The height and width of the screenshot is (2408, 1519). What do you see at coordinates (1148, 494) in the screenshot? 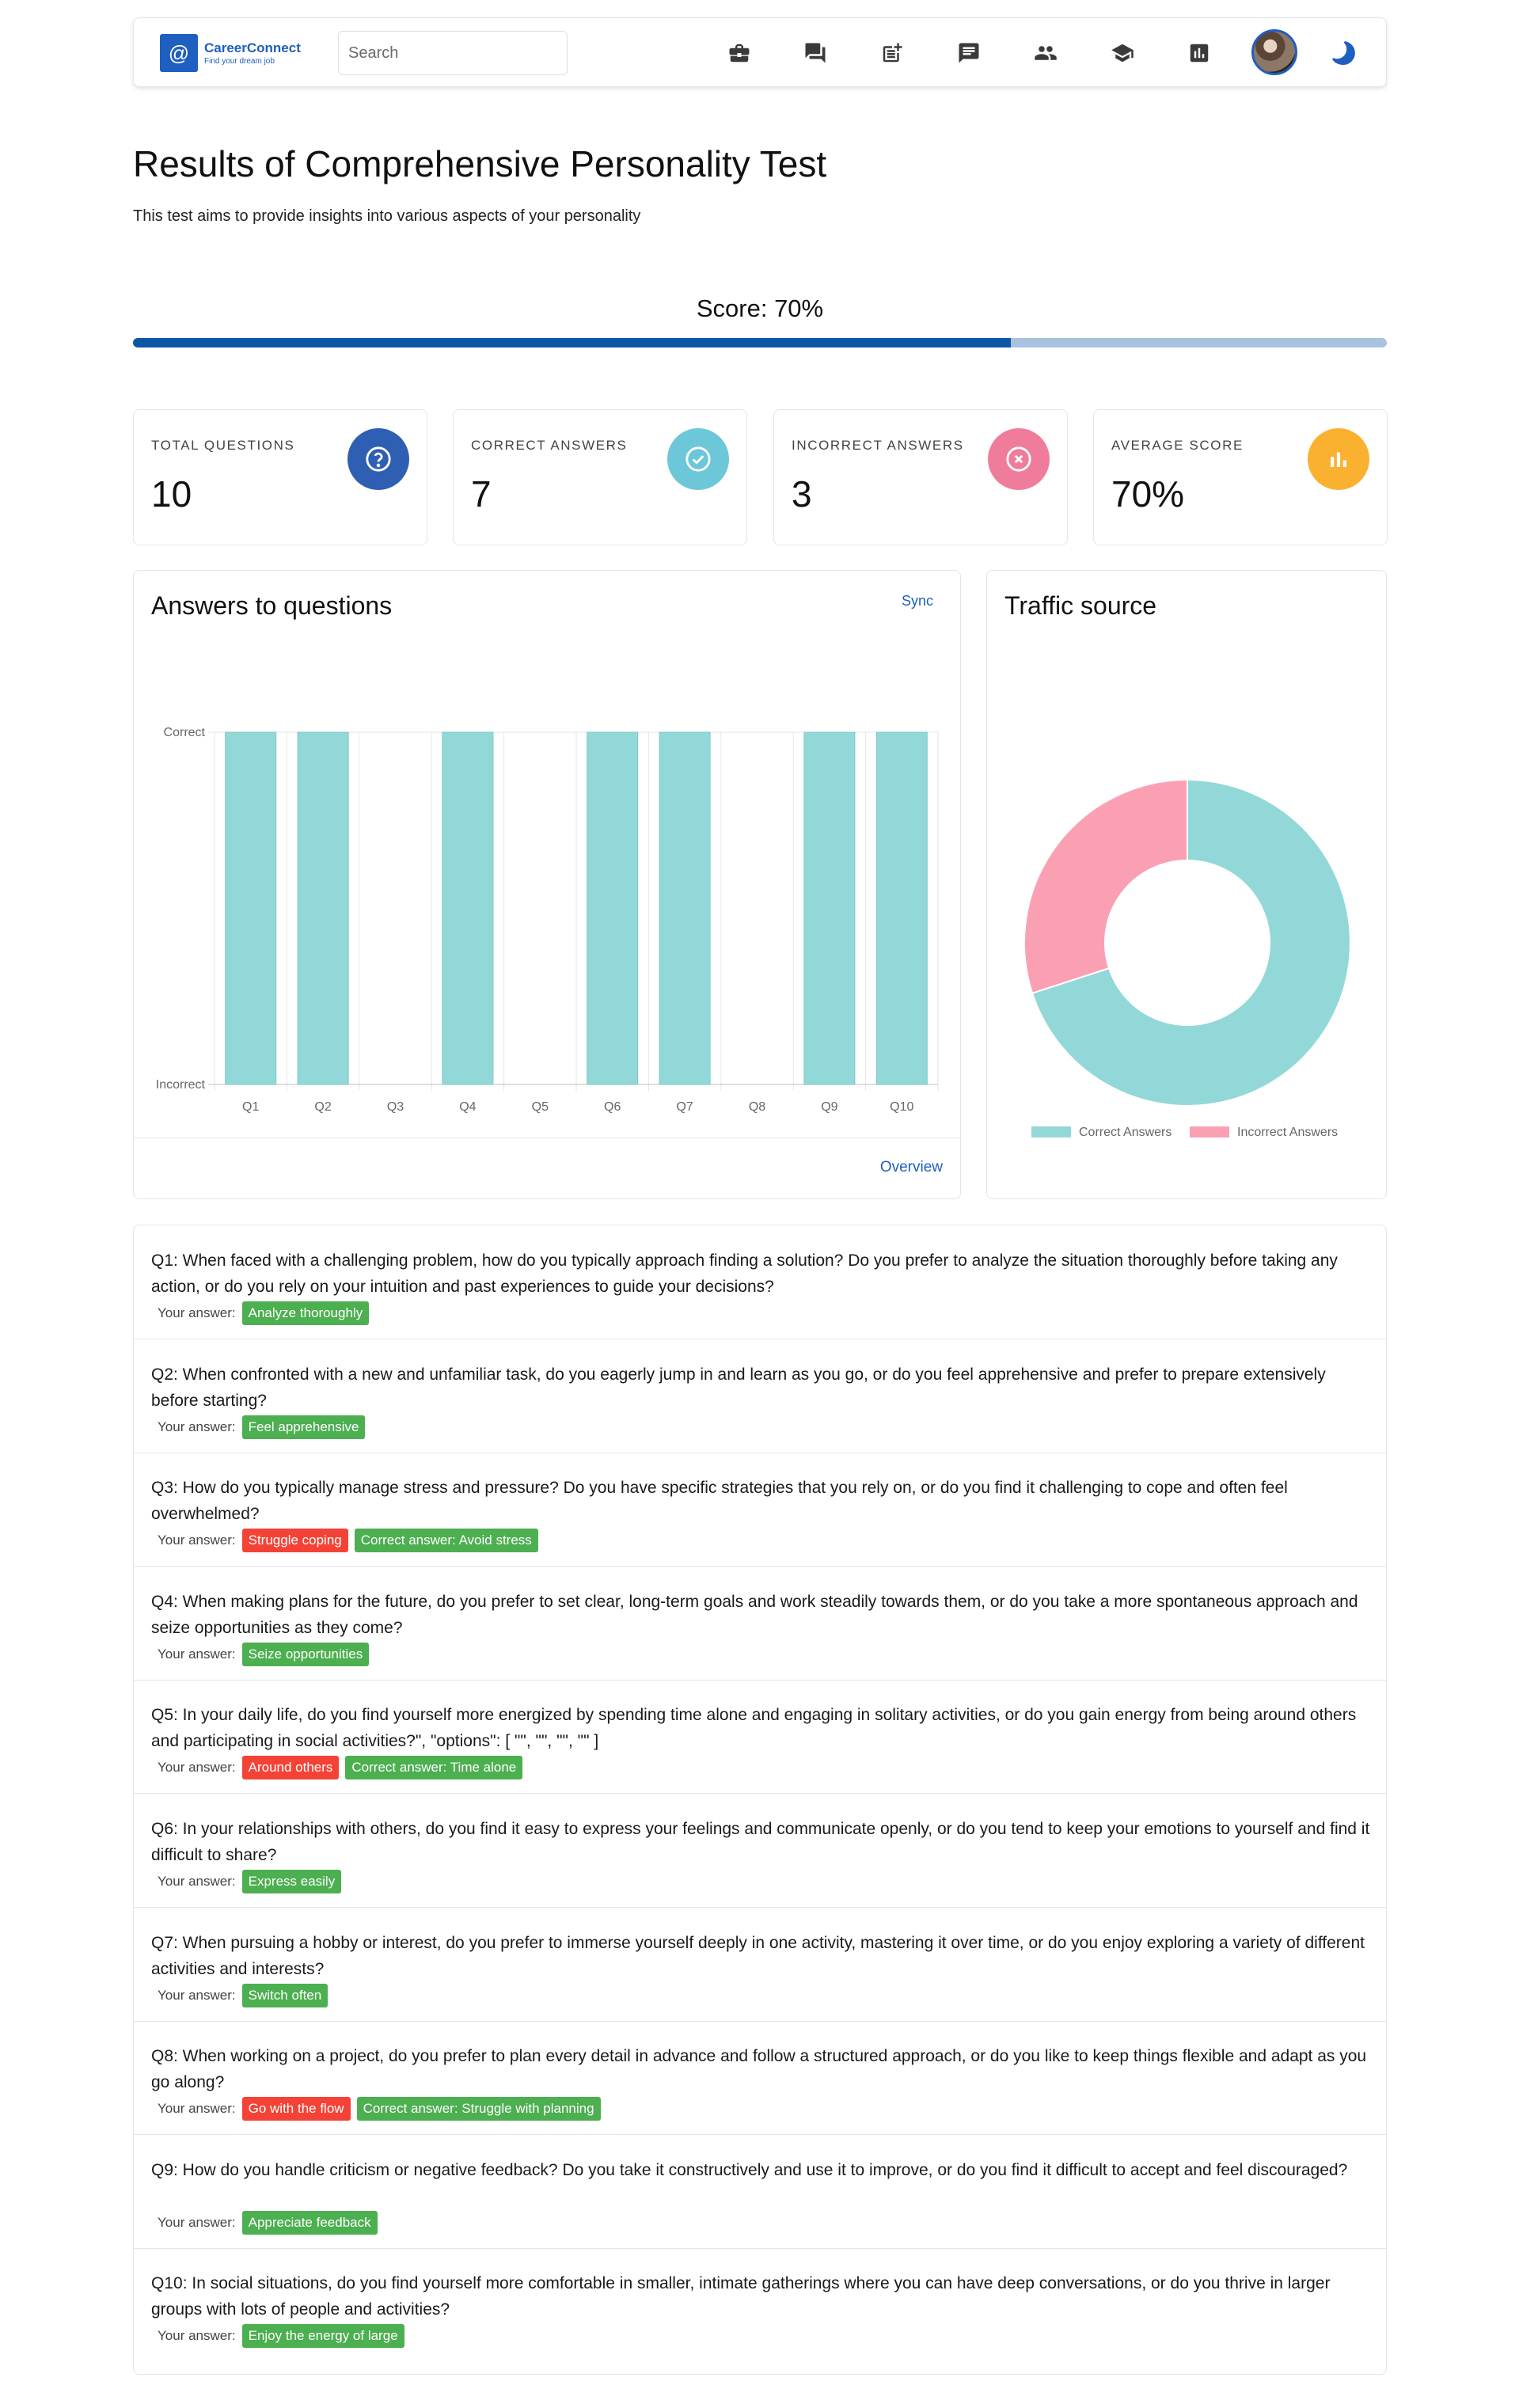
I see `stat-value: 70%` at bounding box center [1148, 494].